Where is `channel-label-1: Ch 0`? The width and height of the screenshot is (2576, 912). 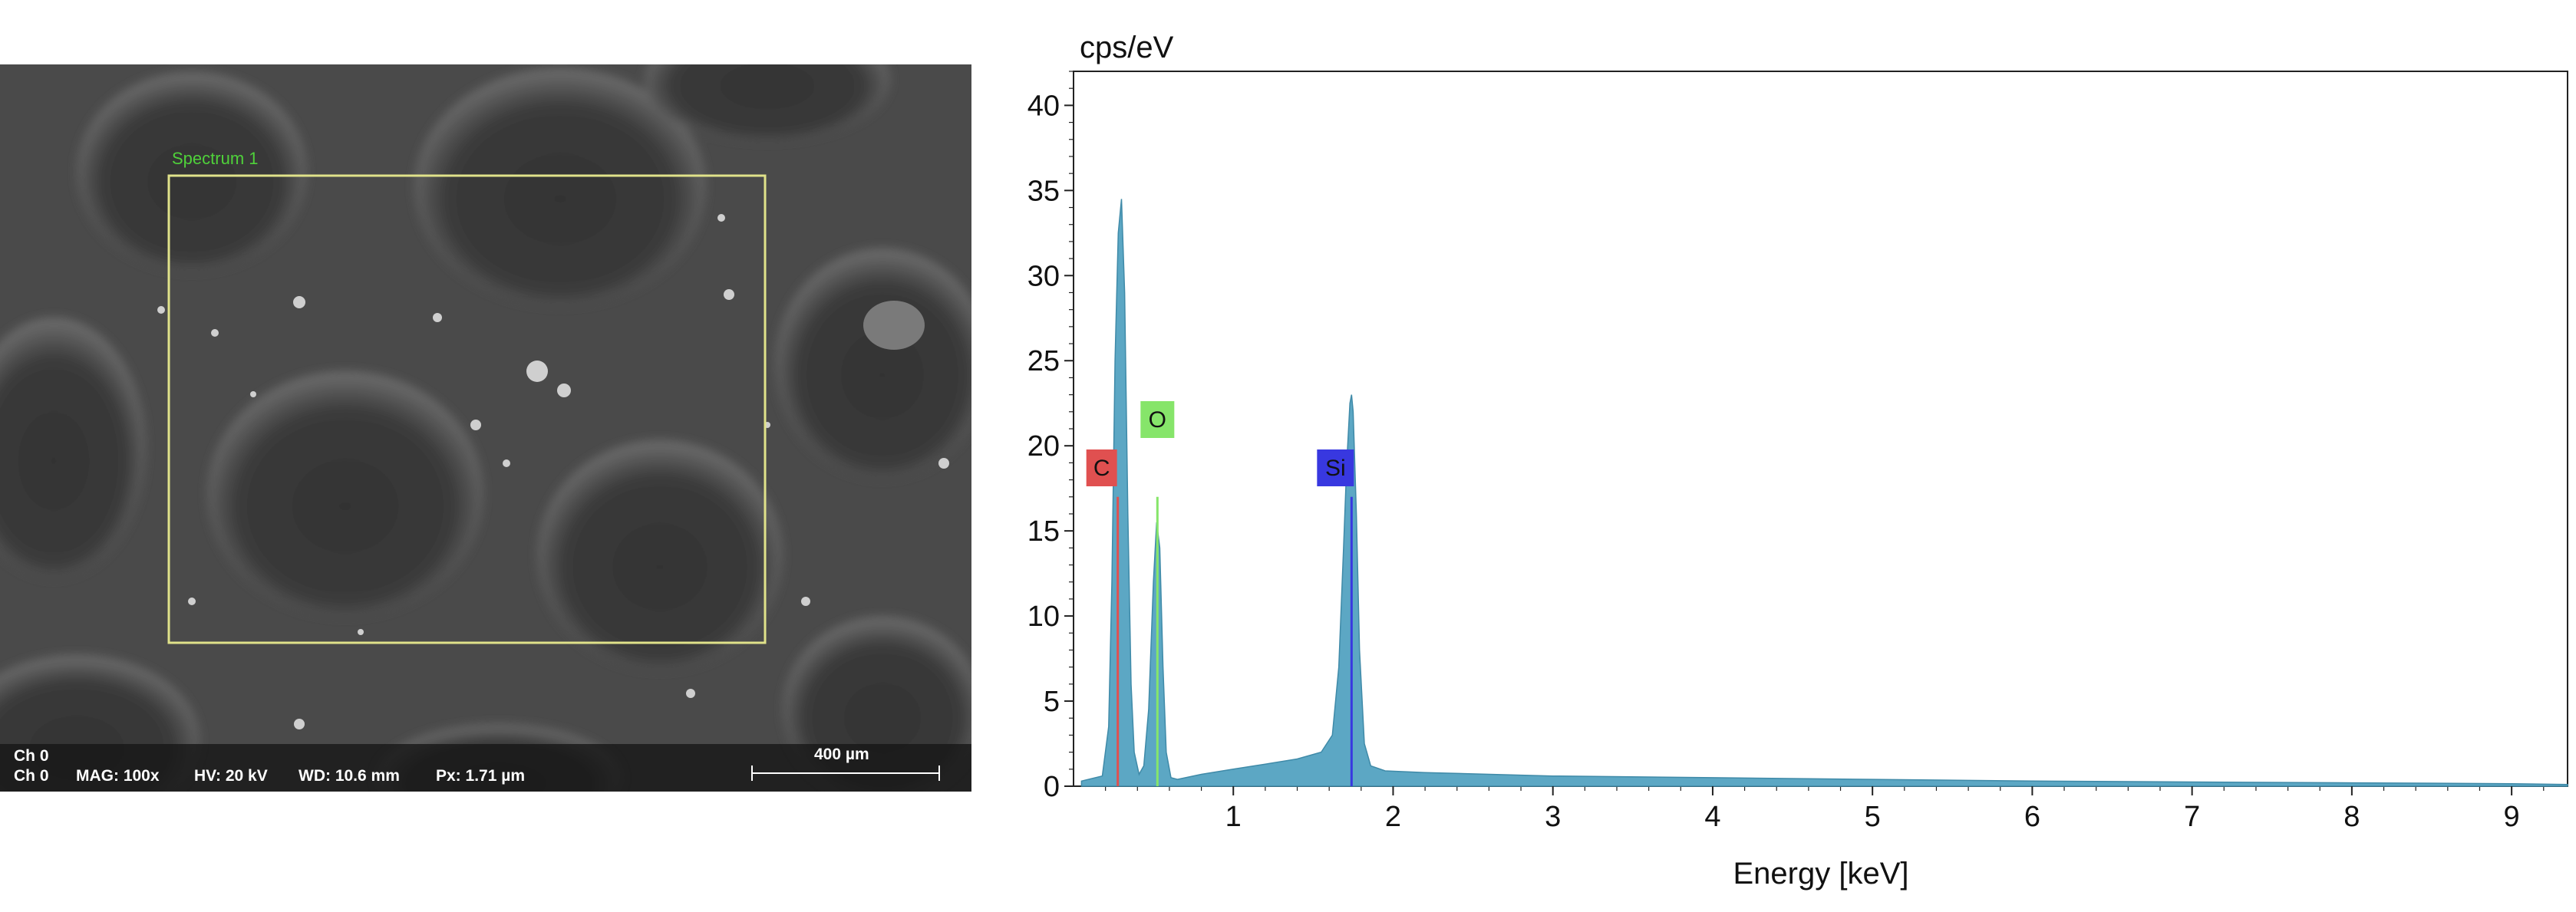
channel-label-1: Ch 0 is located at coordinates (31, 756).